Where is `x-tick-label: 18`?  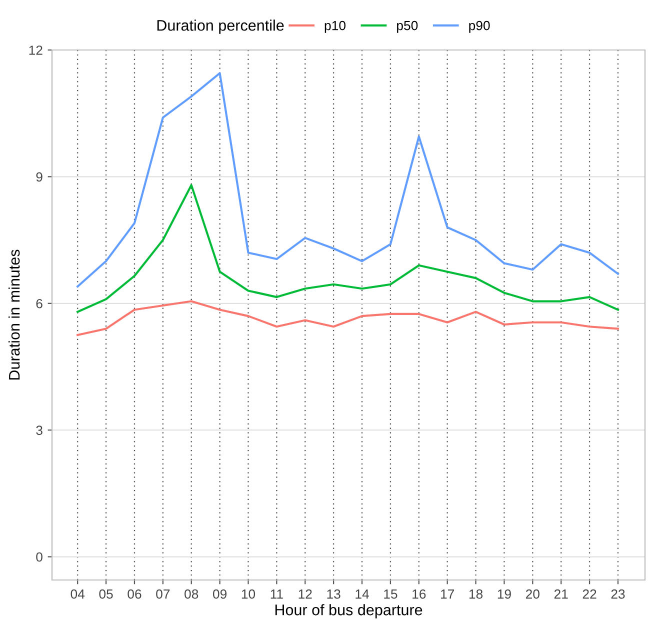 x-tick-label: 18 is located at coordinates (476, 594).